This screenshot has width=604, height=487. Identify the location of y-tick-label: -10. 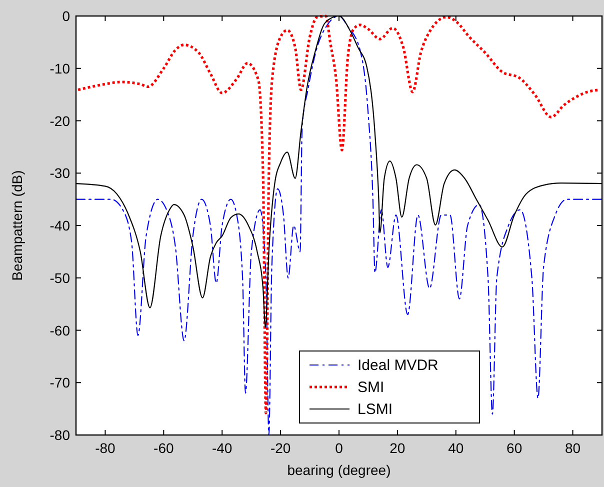
(60, 68).